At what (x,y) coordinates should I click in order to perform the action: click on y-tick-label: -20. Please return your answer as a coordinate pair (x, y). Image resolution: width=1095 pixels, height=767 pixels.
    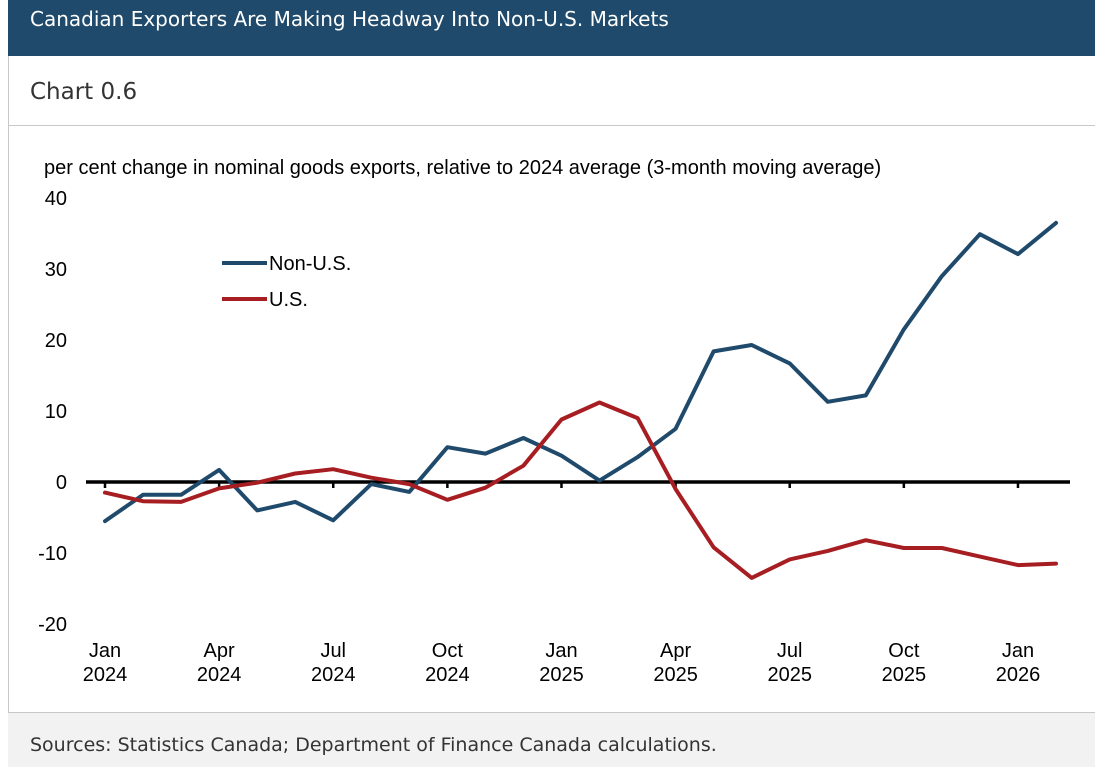
    Looking at the image, I should click on (52, 625).